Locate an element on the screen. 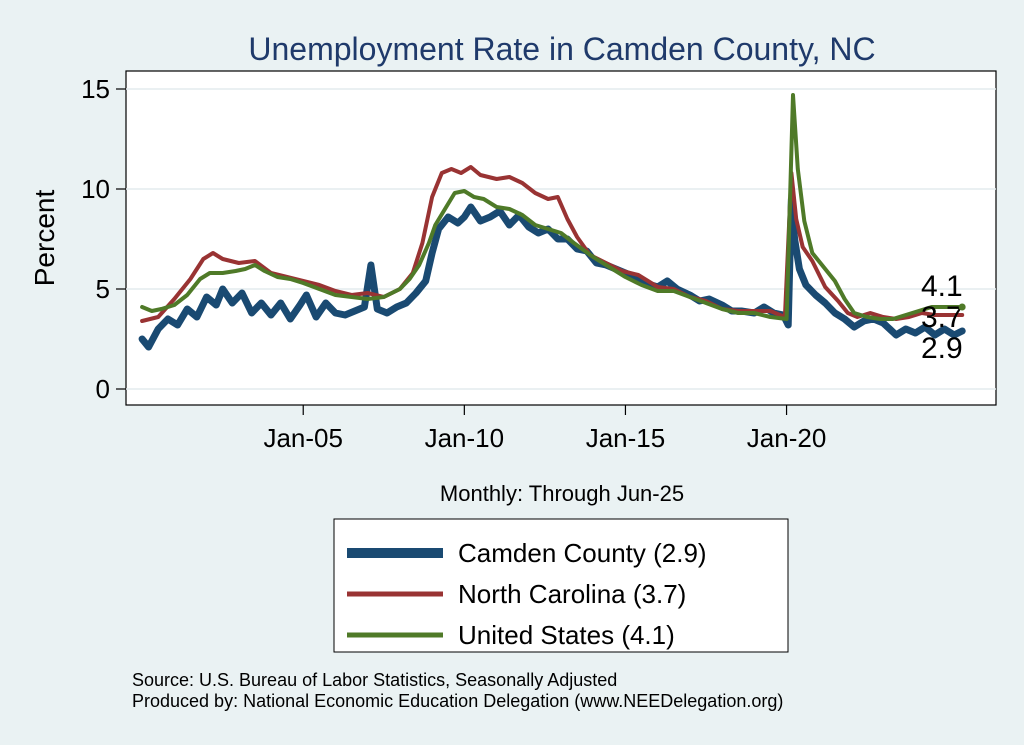 The height and width of the screenshot is (745, 1024). end-labels: 4.13.72.9 is located at coordinates (943, 317).